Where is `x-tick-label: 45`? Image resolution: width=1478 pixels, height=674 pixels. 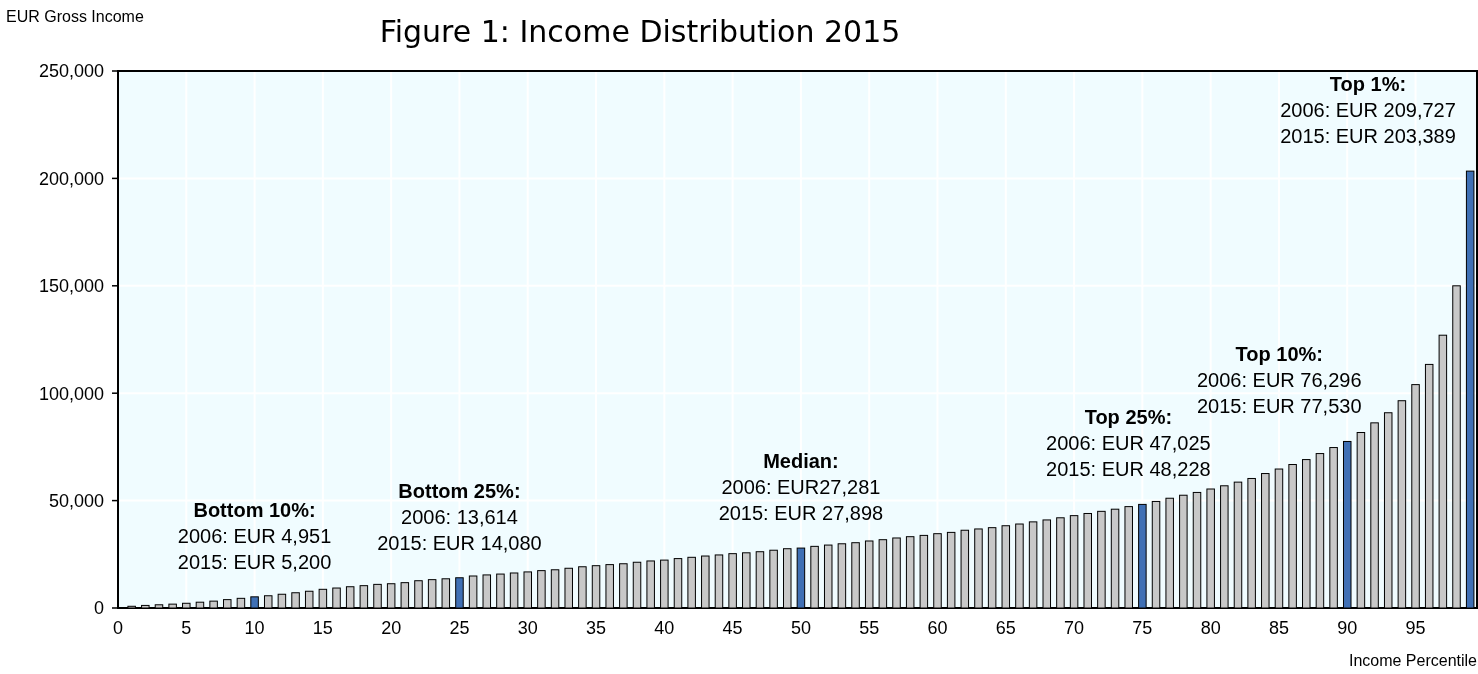 x-tick-label: 45 is located at coordinates (732, 628).